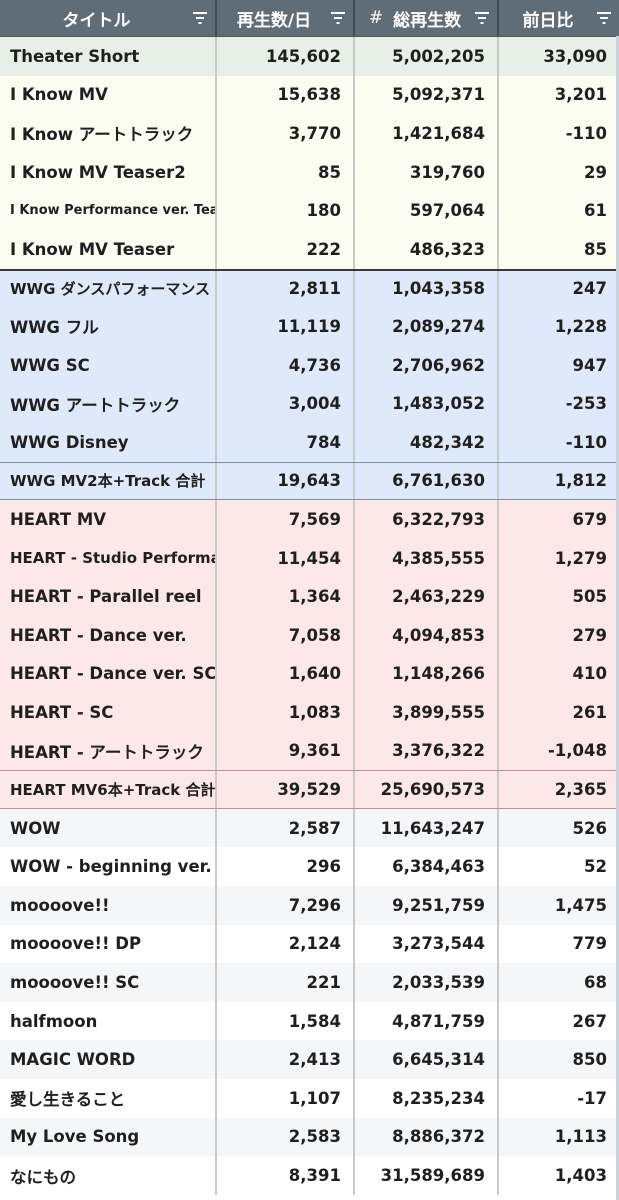 The height and width of the screenshot is (1200, 619). What do you see at coordinates (592, 1098) in the screenshot?
I see `cell-diff: -17` at bounding box center [592, 1098].